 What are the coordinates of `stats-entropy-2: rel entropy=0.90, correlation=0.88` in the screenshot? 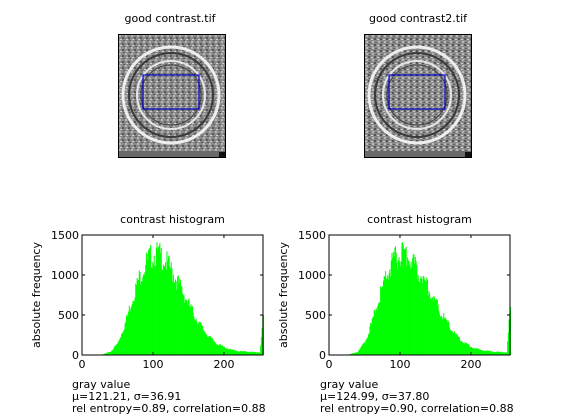 It's located at (417, 408).